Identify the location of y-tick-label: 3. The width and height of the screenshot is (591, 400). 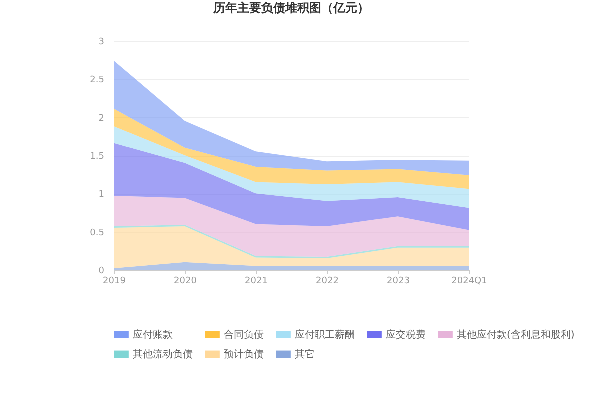
(101, 43).